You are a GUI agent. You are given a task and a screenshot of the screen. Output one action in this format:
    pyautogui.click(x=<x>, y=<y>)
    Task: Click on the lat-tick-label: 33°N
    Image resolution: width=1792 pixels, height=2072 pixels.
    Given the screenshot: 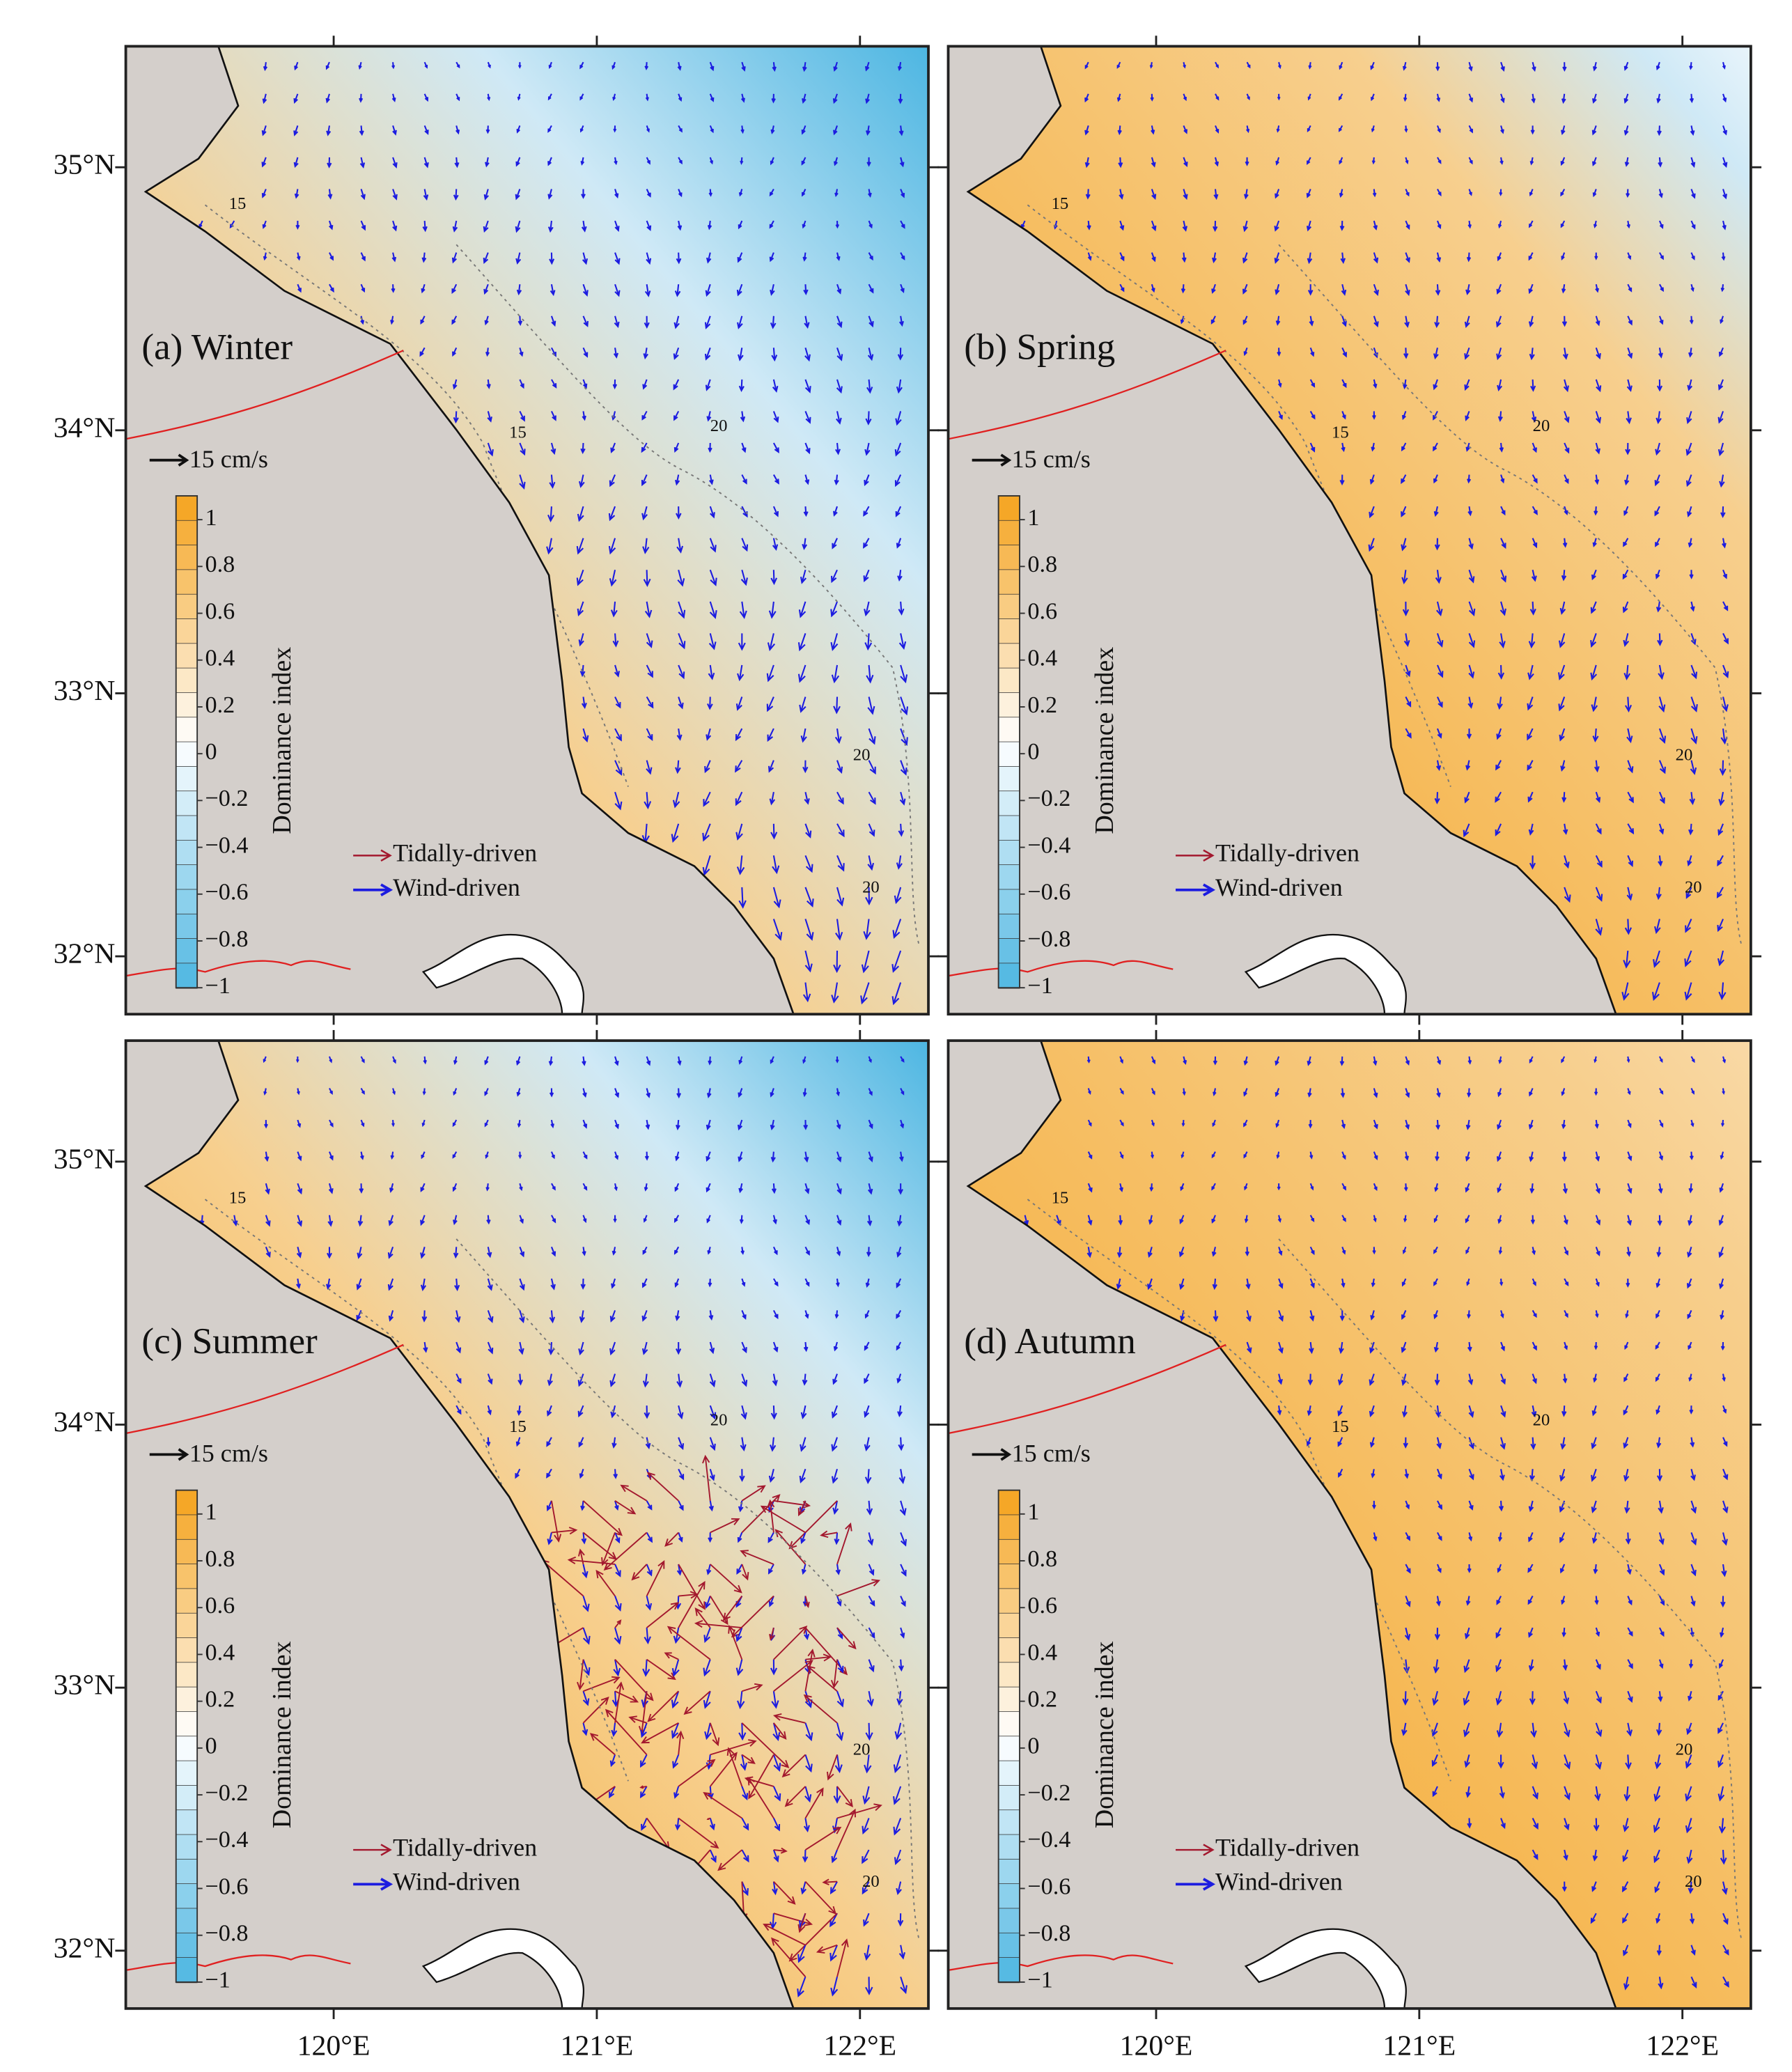 What is the action you would take?
    pyautogui.click(x=85, y=691)
    